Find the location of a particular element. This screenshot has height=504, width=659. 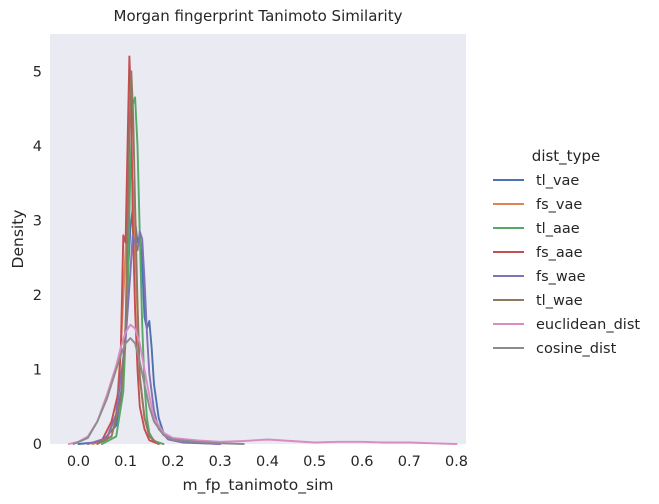

legend-label-fs-wae: fs_wae is located at coordinates (561, 277).